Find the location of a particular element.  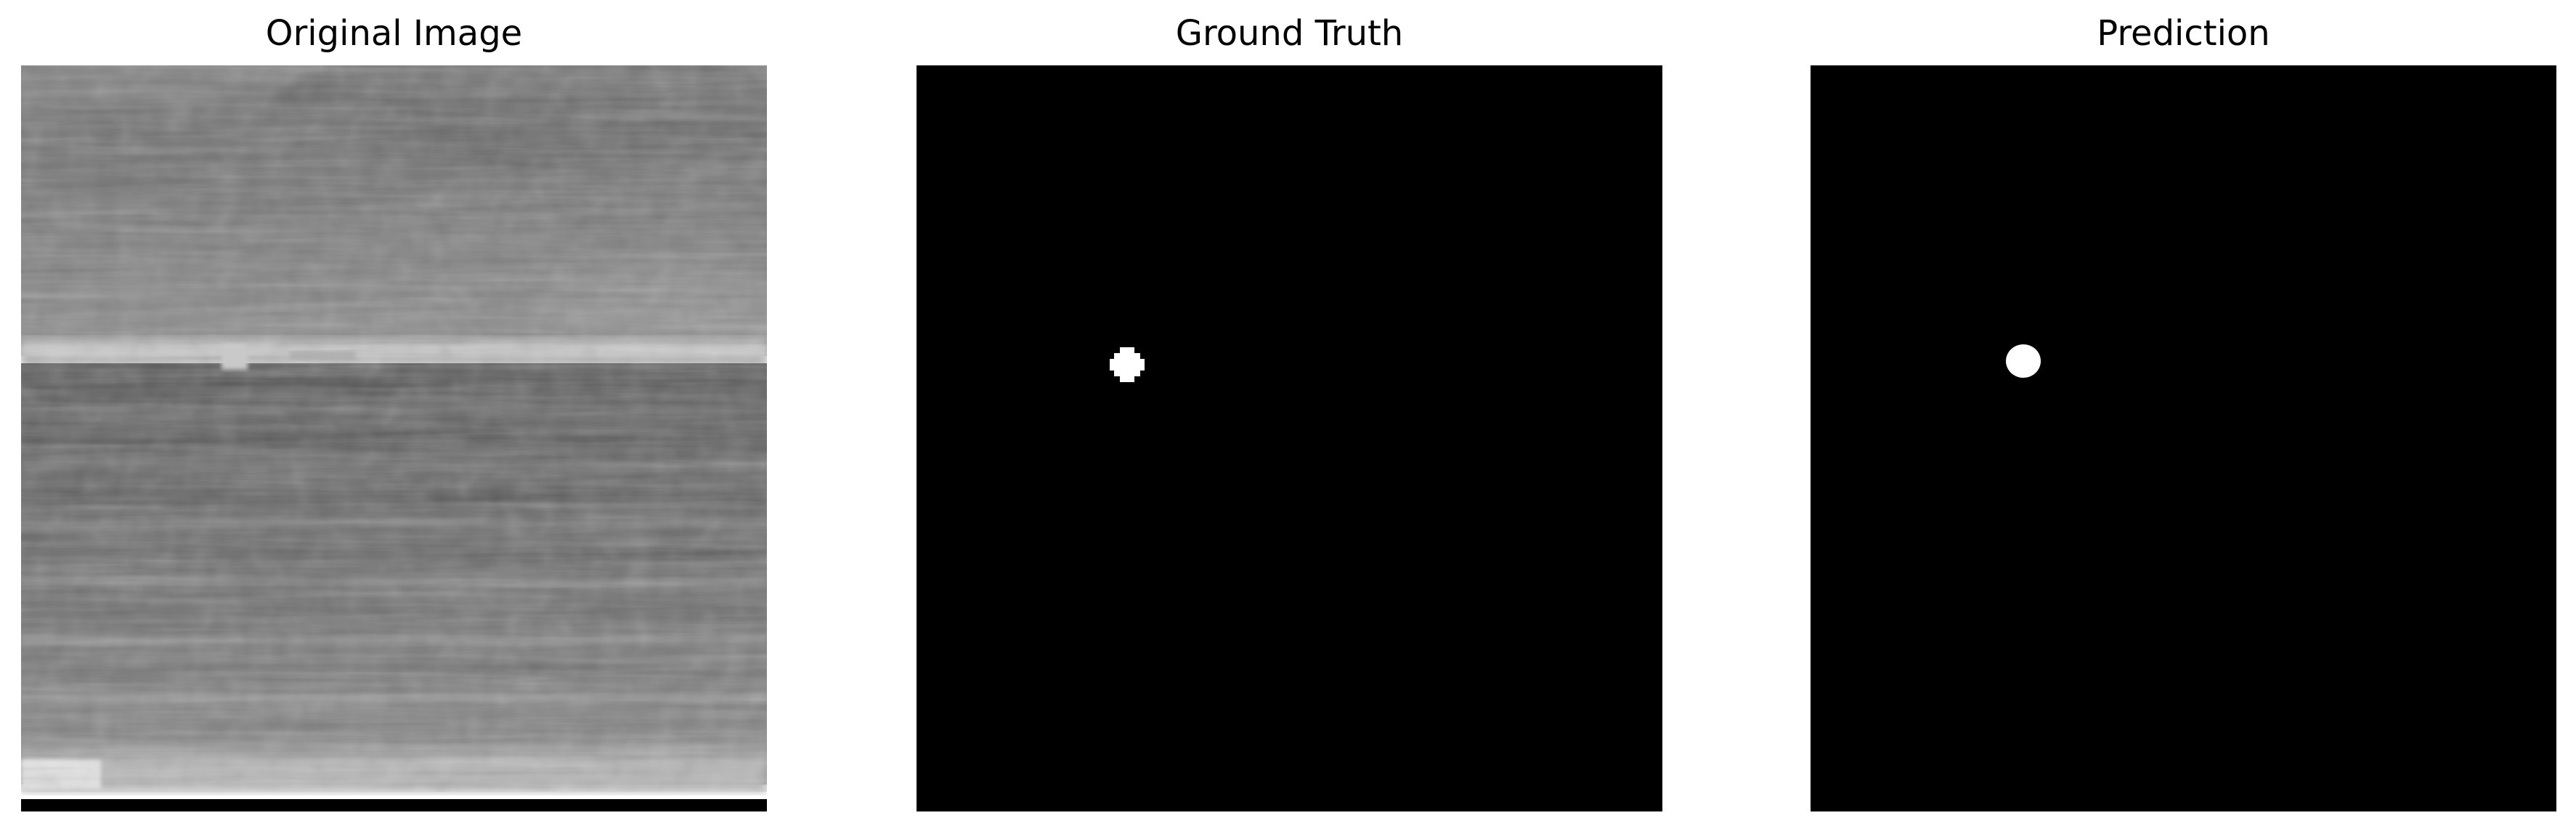

ground-truth-target is located at coordinates (1127, 365).